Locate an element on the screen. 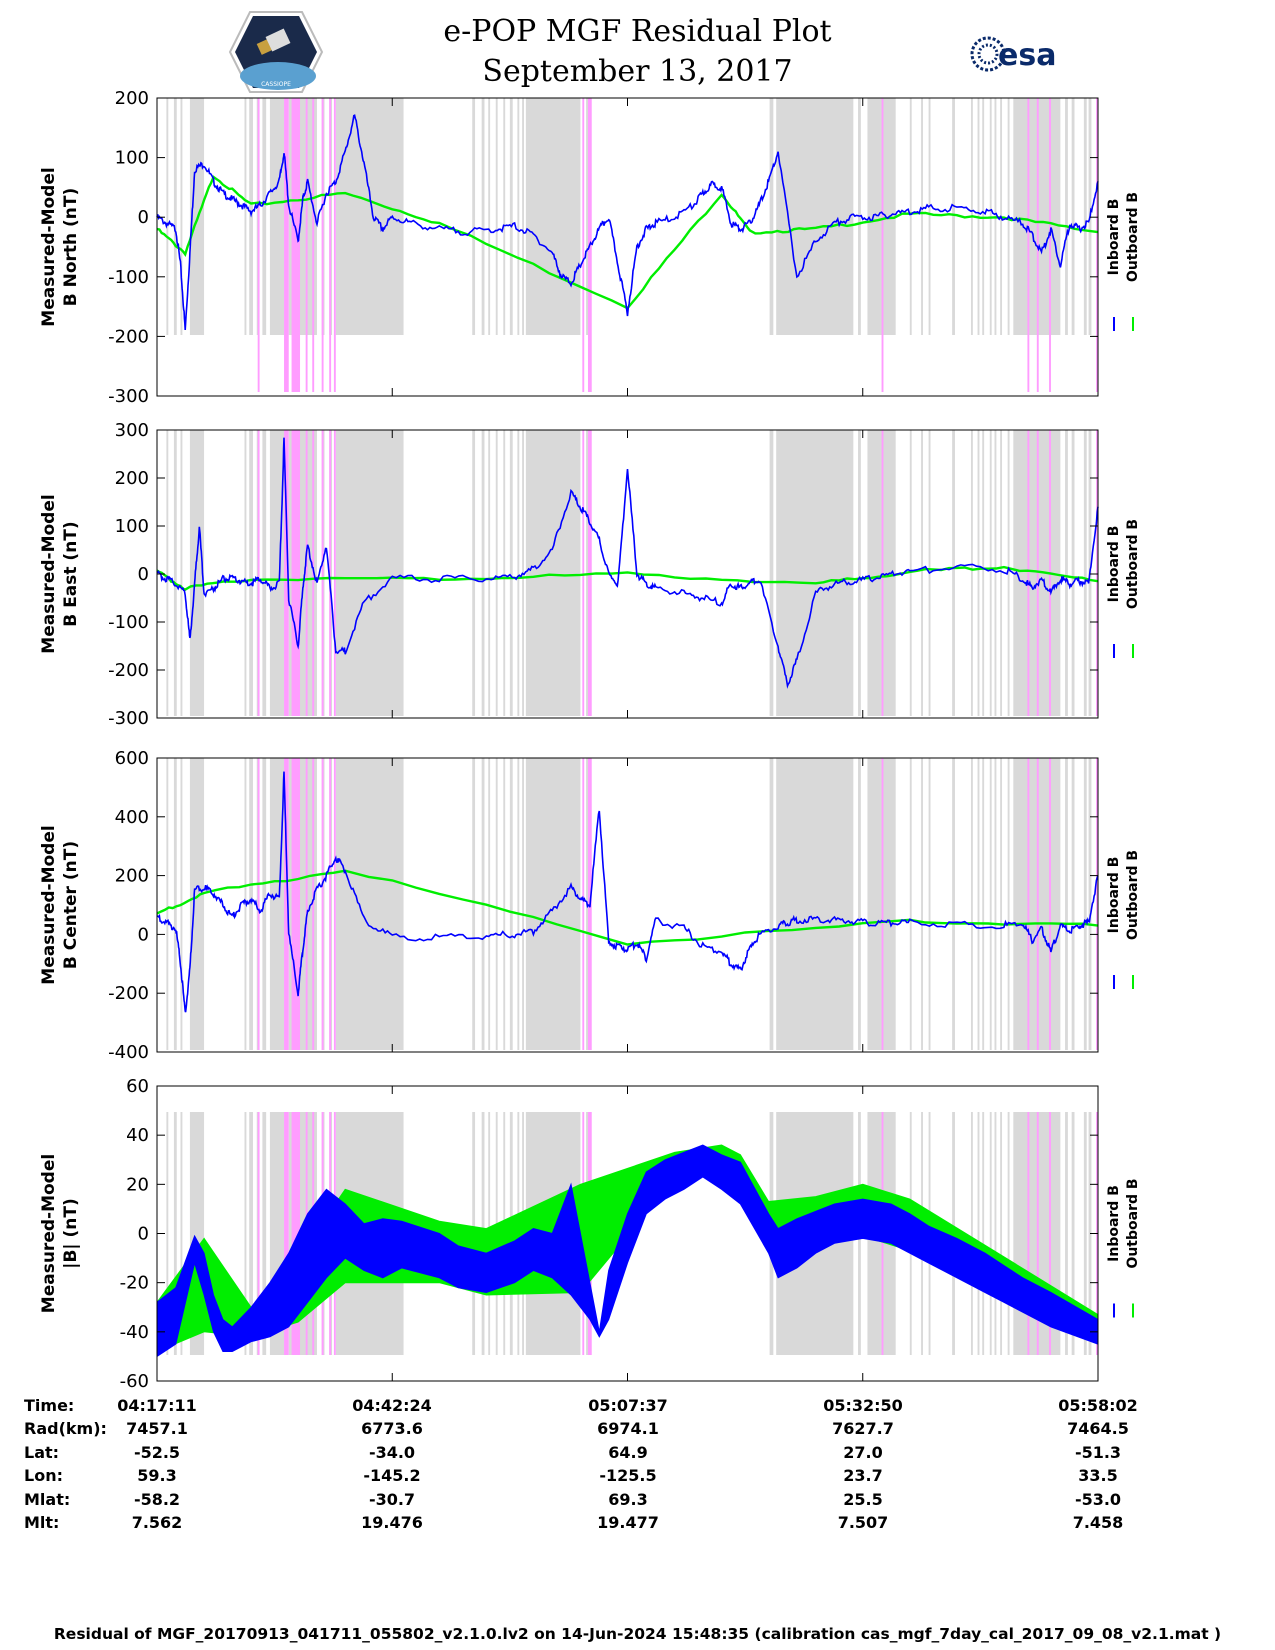 The height and width of the screenshot is (1650, 1275). row-label: Lon: is located at coordinates (43, 1476).